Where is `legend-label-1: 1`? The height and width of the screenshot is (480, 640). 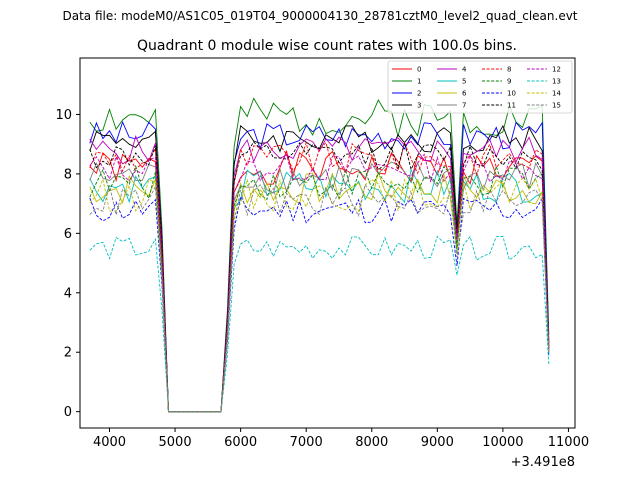 legend-label-1: 1 is located at coordinates (419, 82).